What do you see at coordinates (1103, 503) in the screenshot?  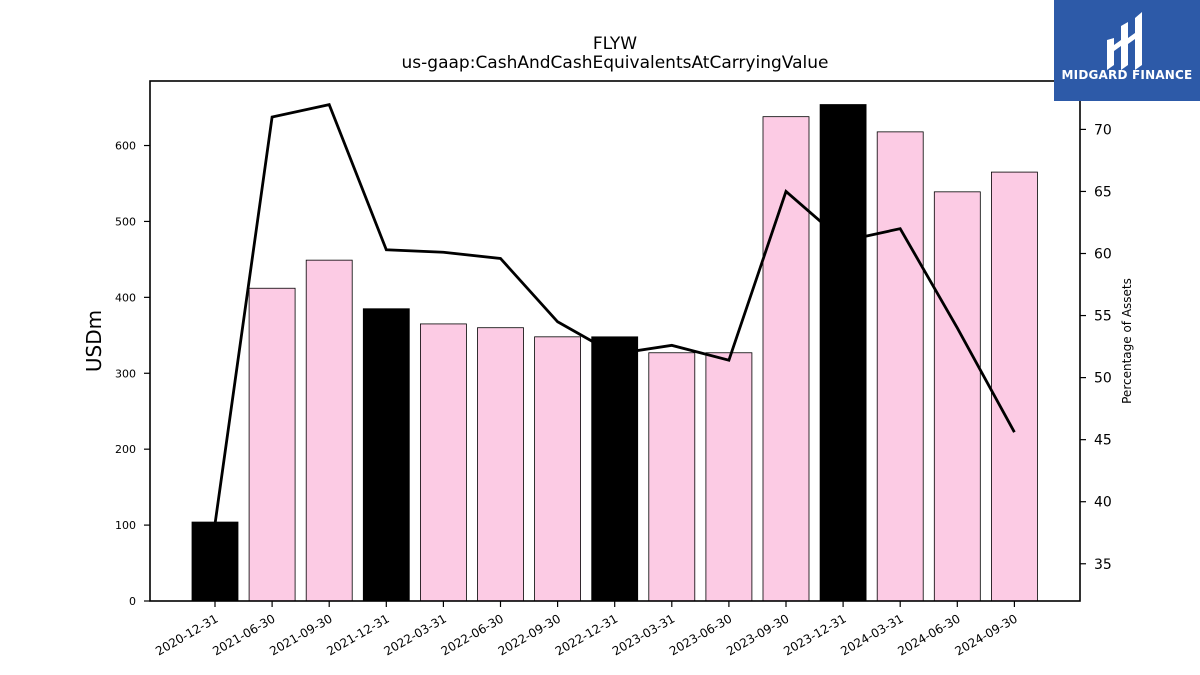 I see `y2-tick-label: 40` at bounding box center [1103, 503].